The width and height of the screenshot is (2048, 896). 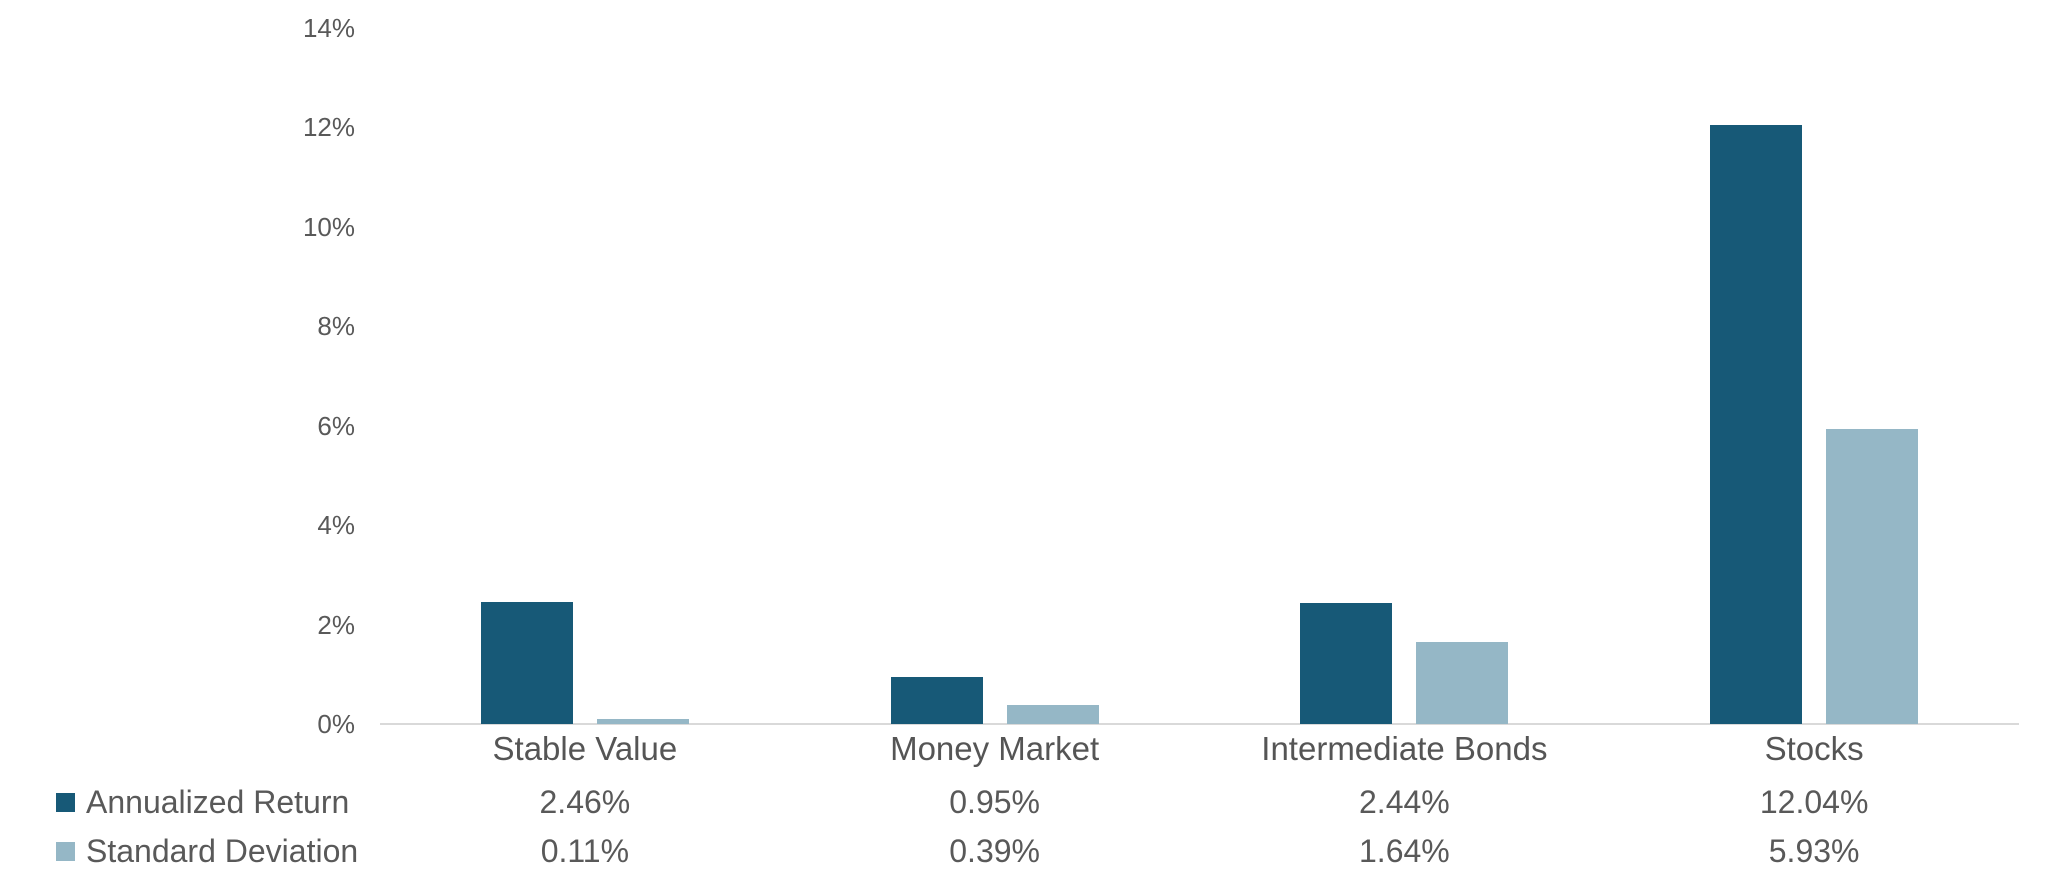 What do you see at coordinates (1404, 851) in the screenshot?
I see `value-standard-deviation: 1.64%` at bounding box center [1404, 851].